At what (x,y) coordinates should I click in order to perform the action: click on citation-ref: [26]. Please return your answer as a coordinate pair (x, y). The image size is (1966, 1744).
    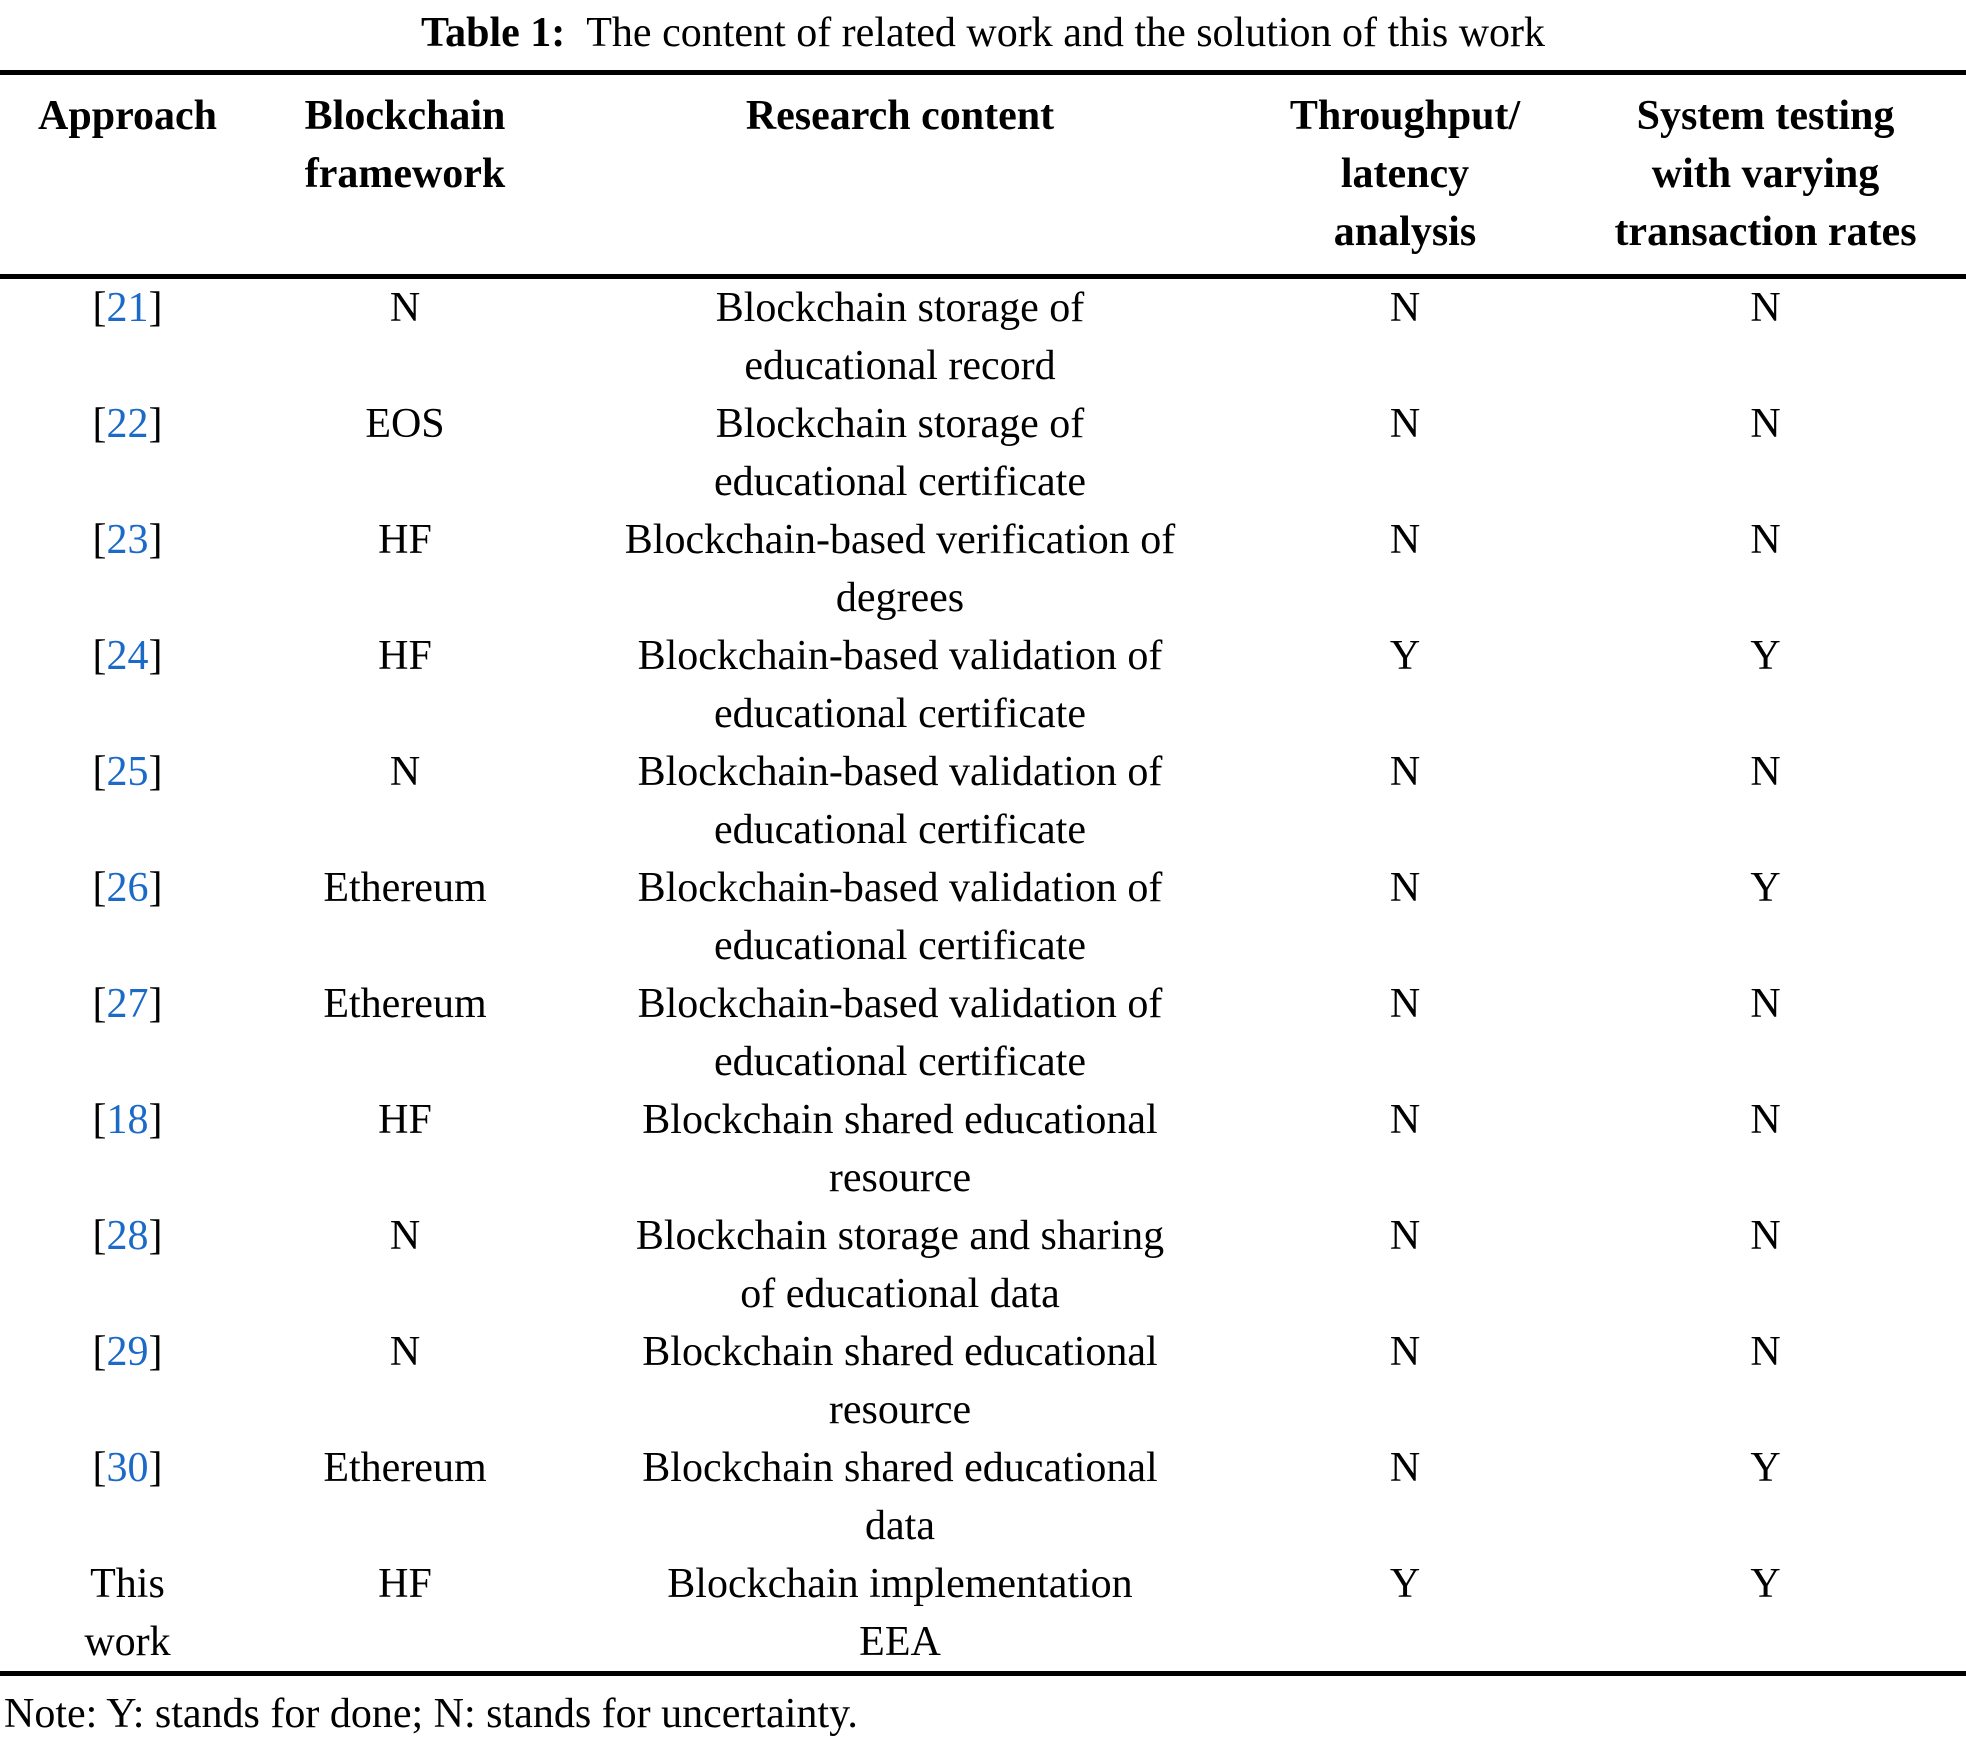
    Looking at the image, I should click on (127, 888).